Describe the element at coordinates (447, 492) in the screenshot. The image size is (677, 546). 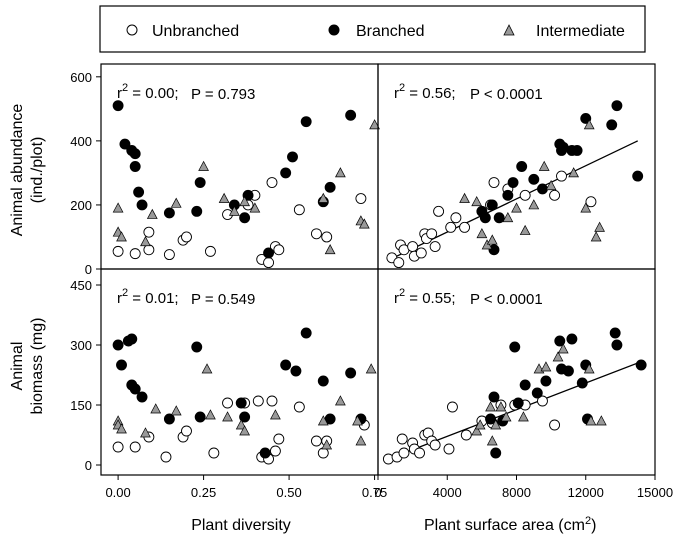
I see `panel-r1c1-x-tick-label: 4000` at that location.